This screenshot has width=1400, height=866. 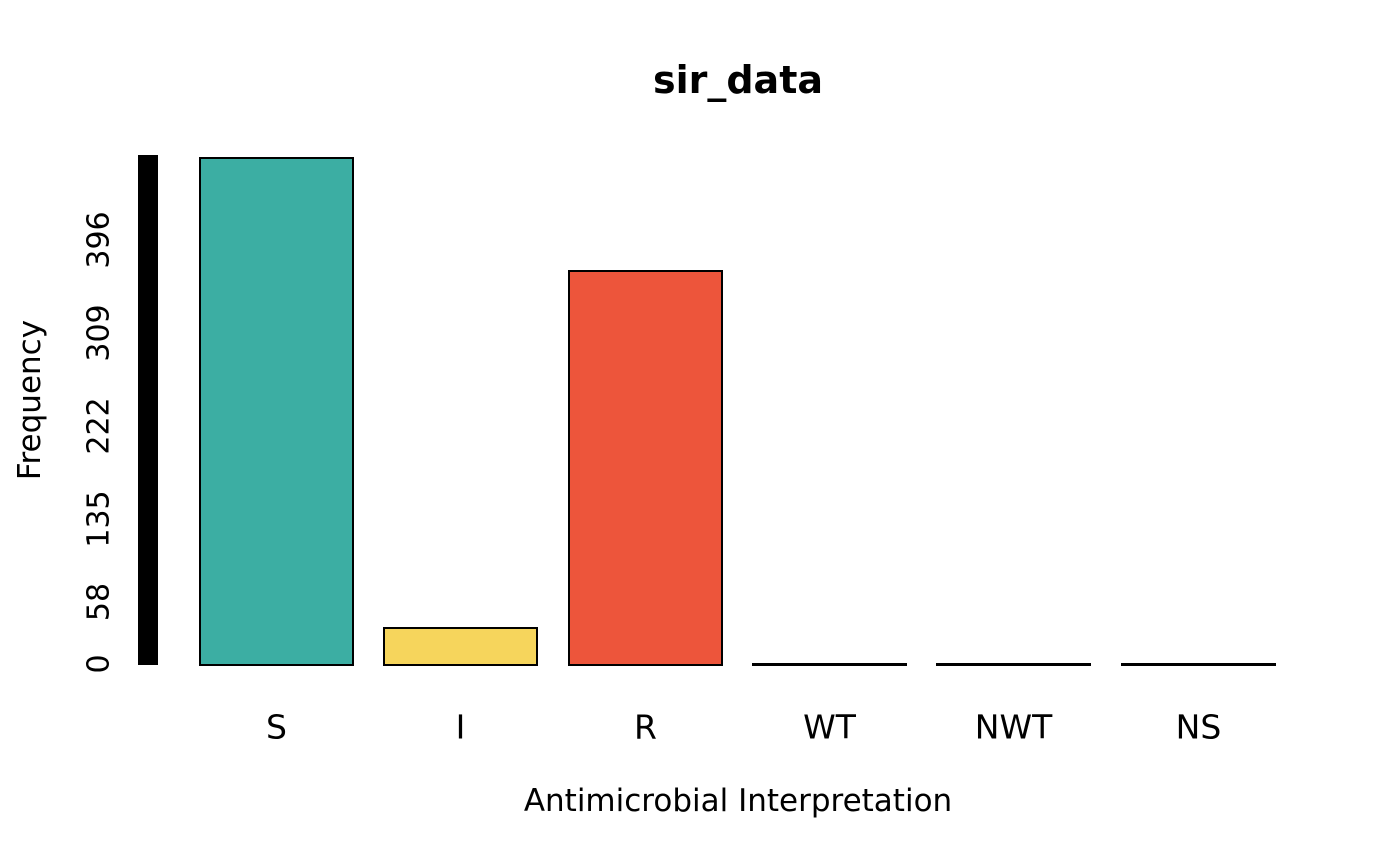 What do you see at coordinates (460, 646) in the screenshot?
I see `bar-i` at bounding box center [460, 646].